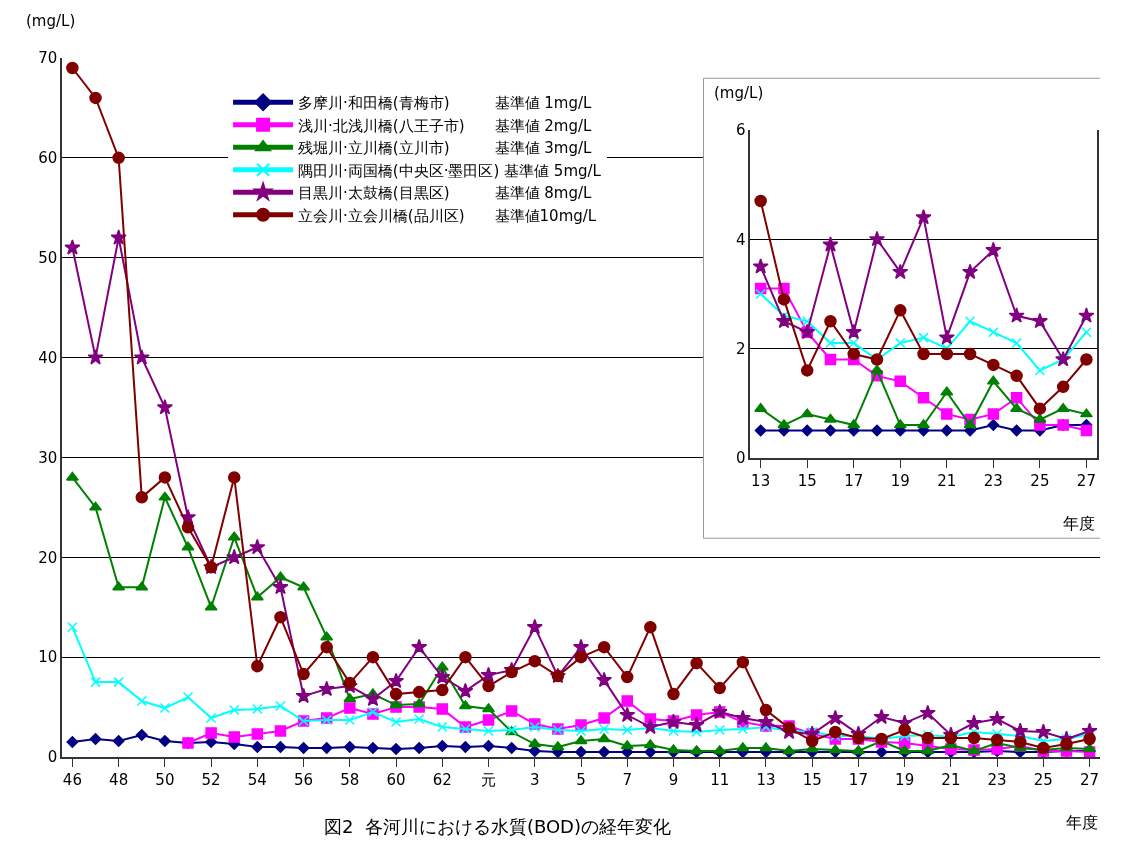  Describe the element at coordinates (445, 148) in the screenshot. I see `legend-label: 残堀川·立川橋(立川市) 基準値 3mg/L` at that location.